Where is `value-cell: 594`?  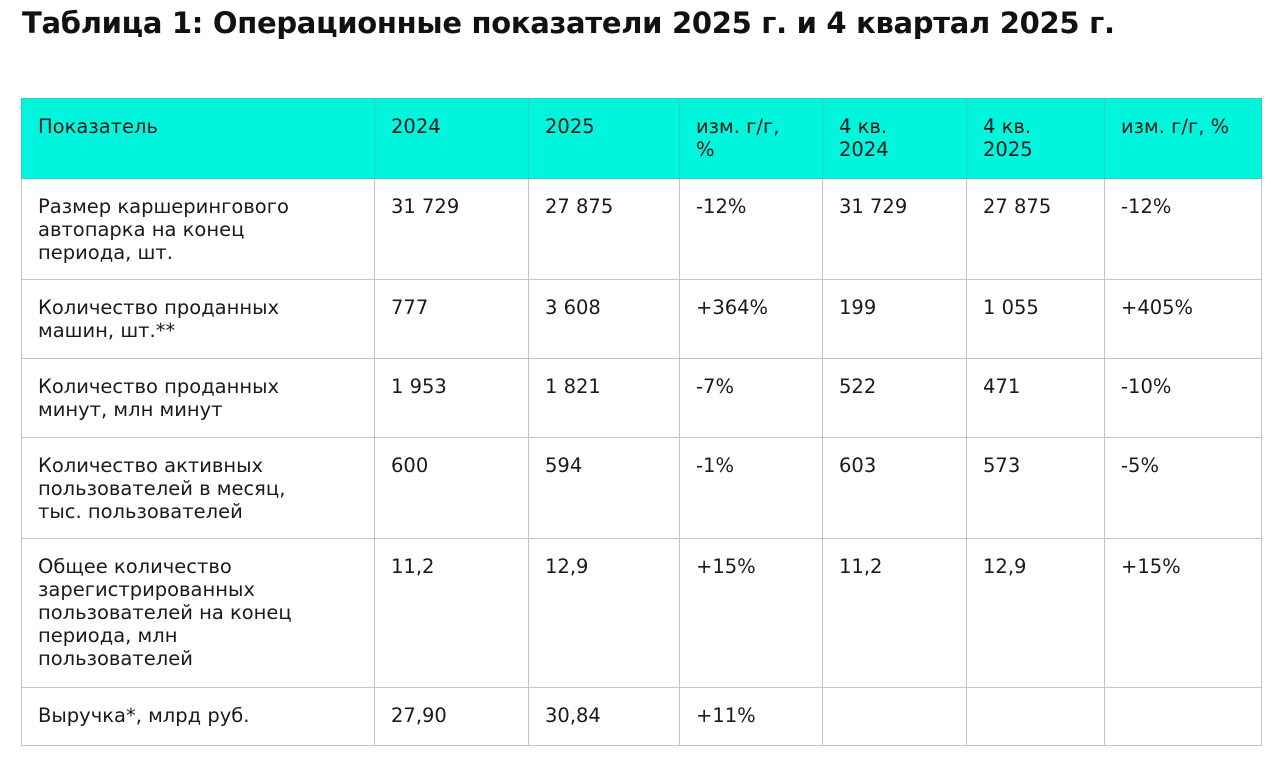
value-cell: 594 is located at coordinates (604, 488).